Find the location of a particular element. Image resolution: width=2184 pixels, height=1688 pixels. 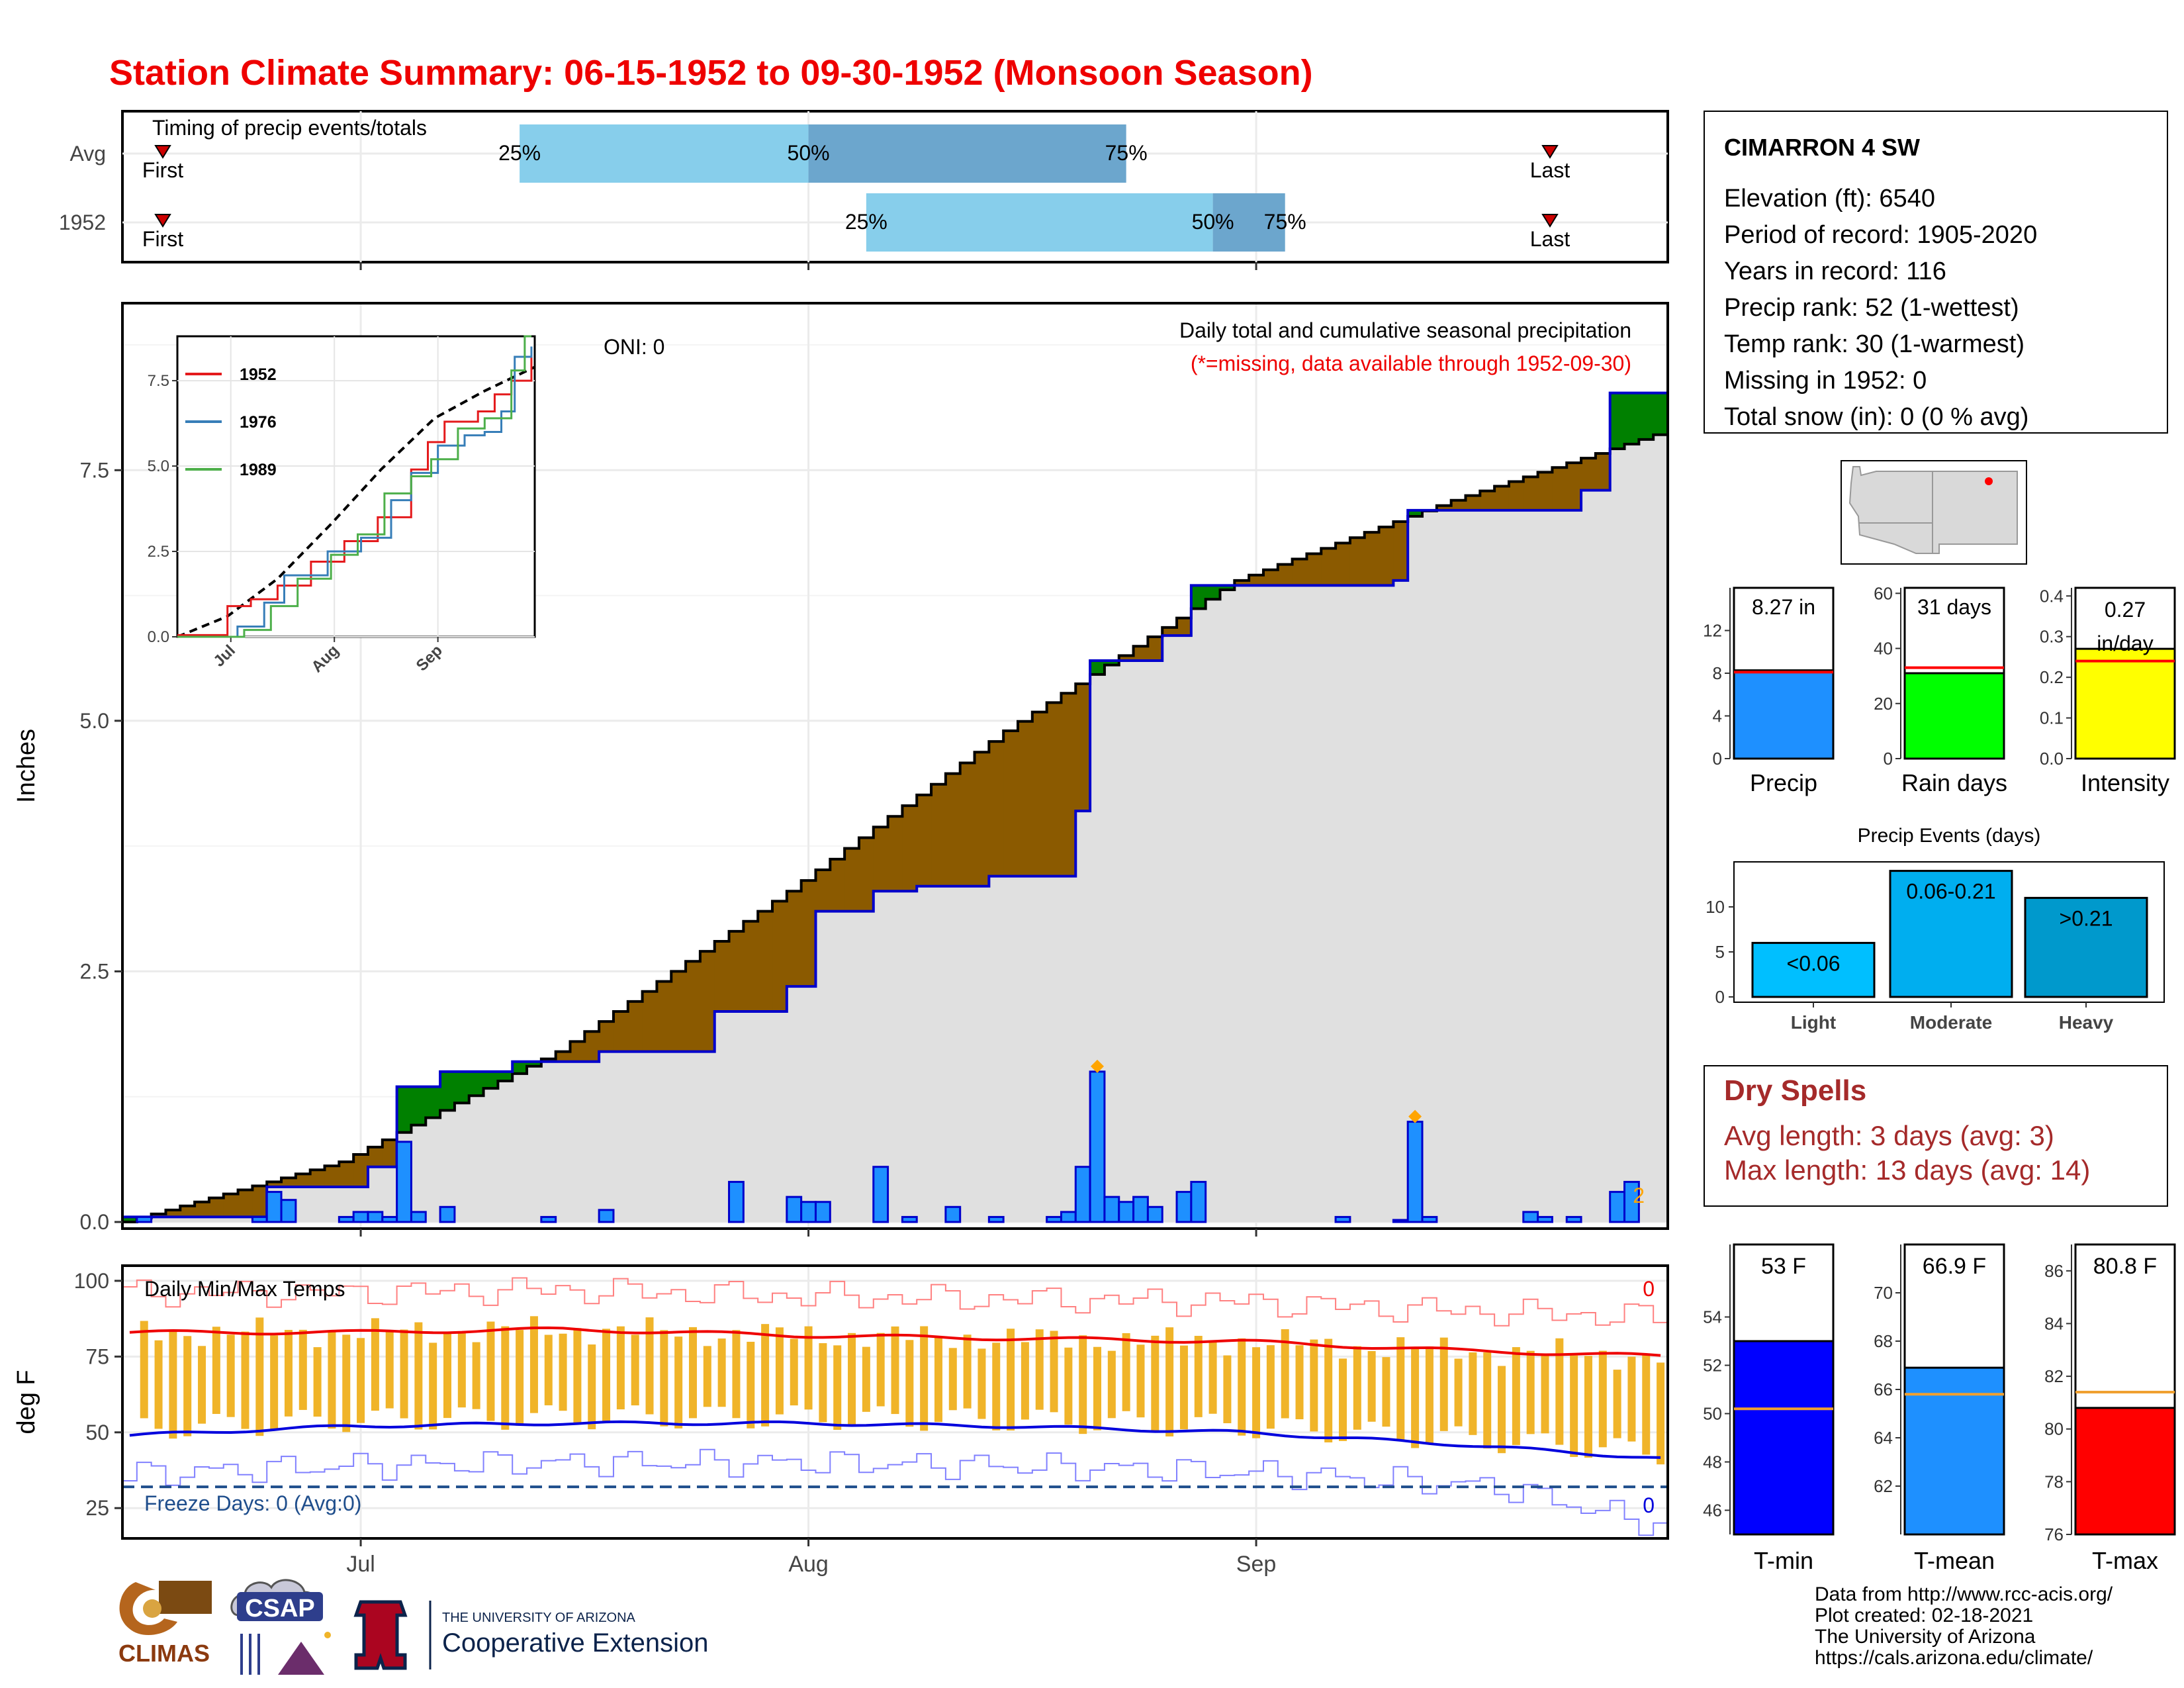

mini-bar-intensity: 0.0 0.1 0.2 0.3 0.4 0.27 in/day Intensity is located at coordinates (2108, 691).